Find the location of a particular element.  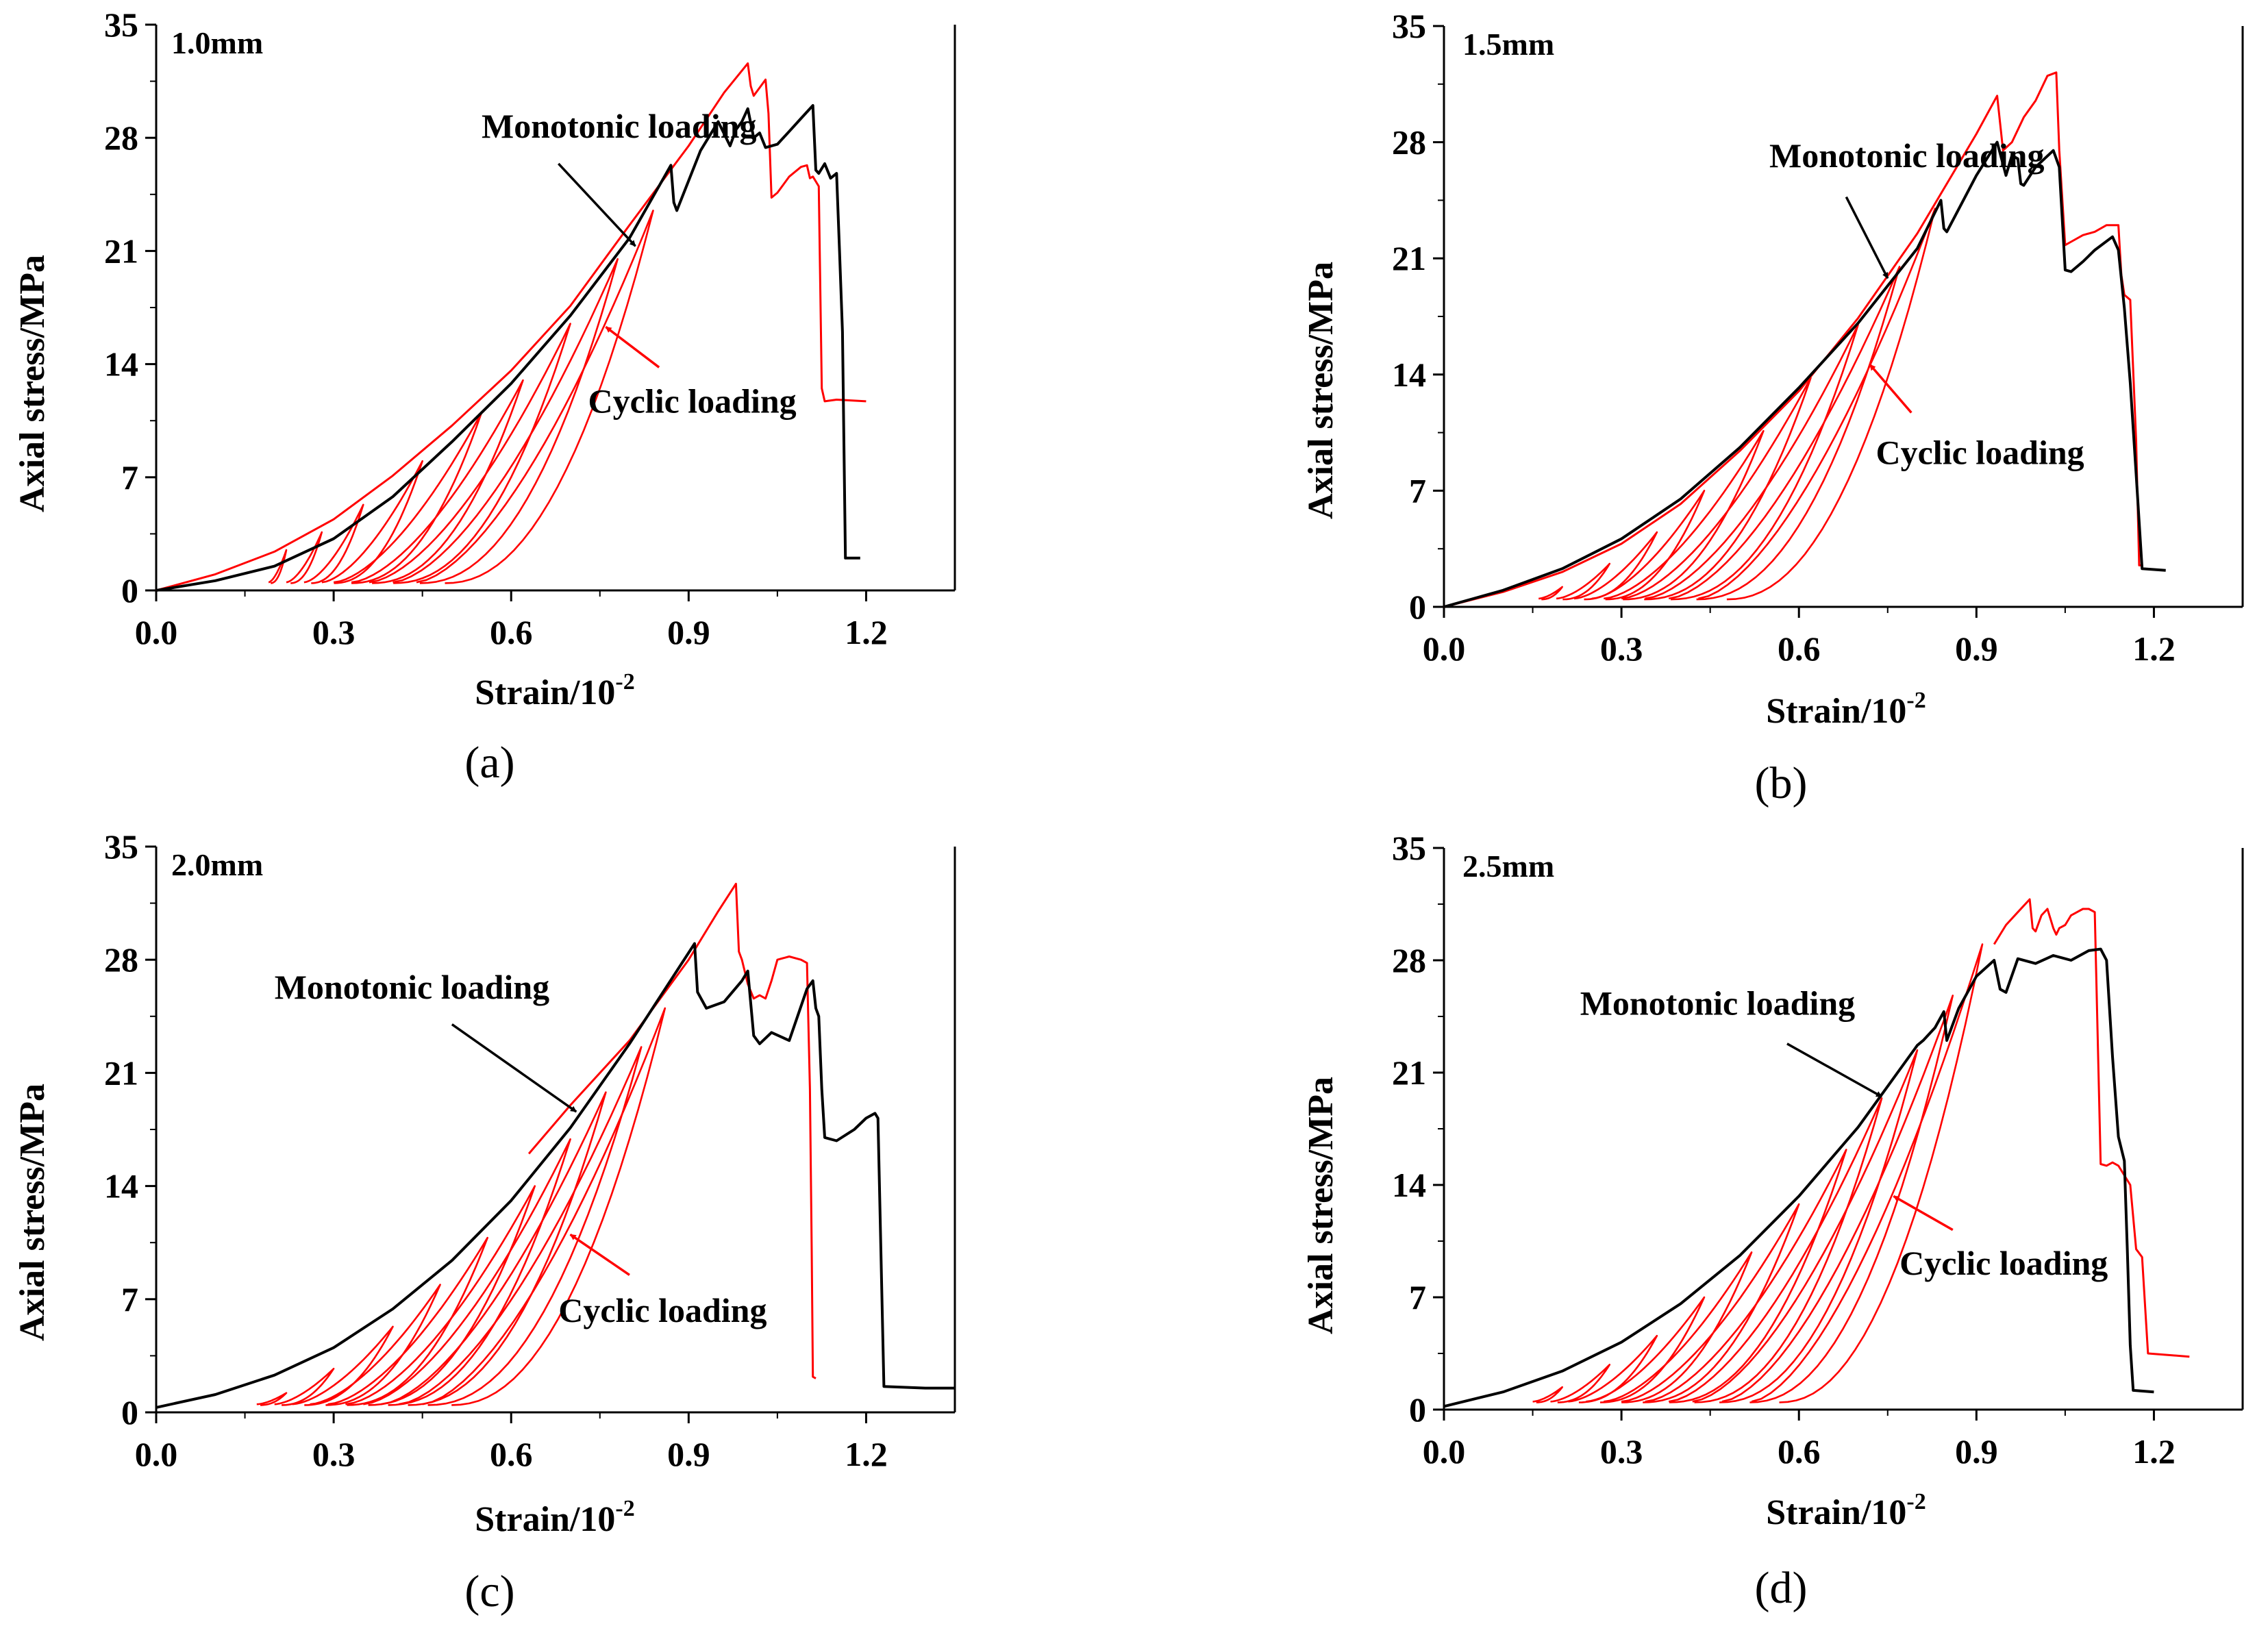

panel-c-xtick-label: 0.3 is located at coordinates (334, 1454).